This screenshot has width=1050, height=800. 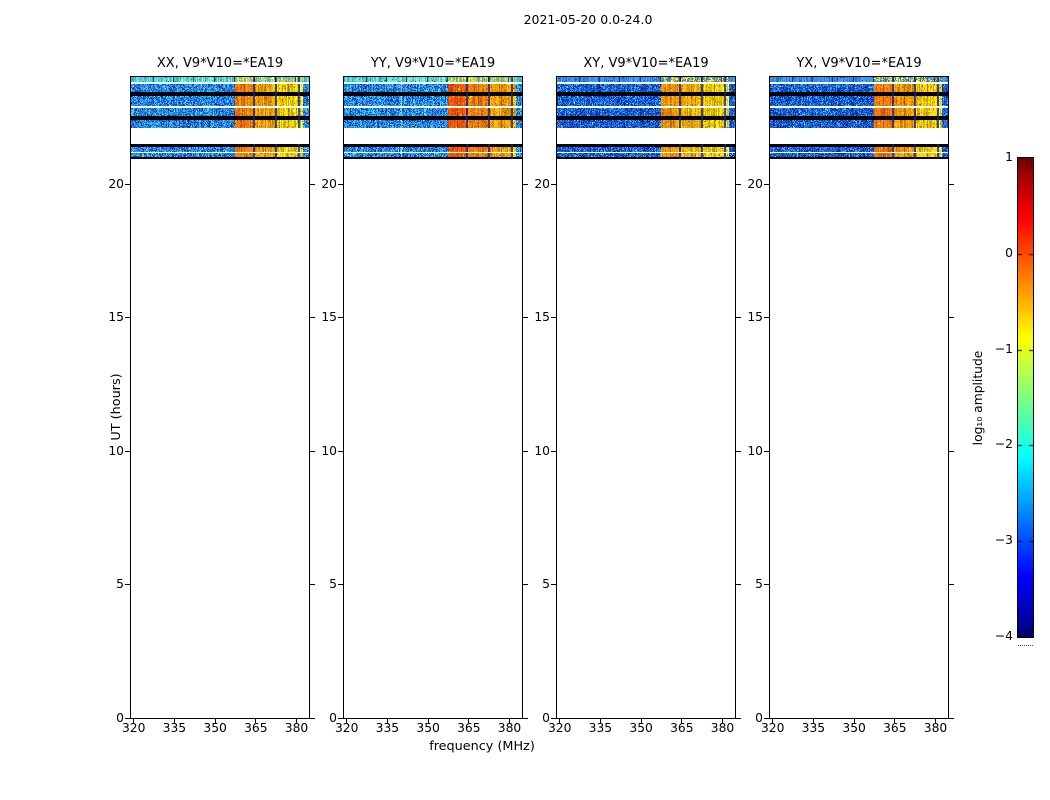 I want to click on y-axis-label: UT (hours), so click(x=116, y=407).